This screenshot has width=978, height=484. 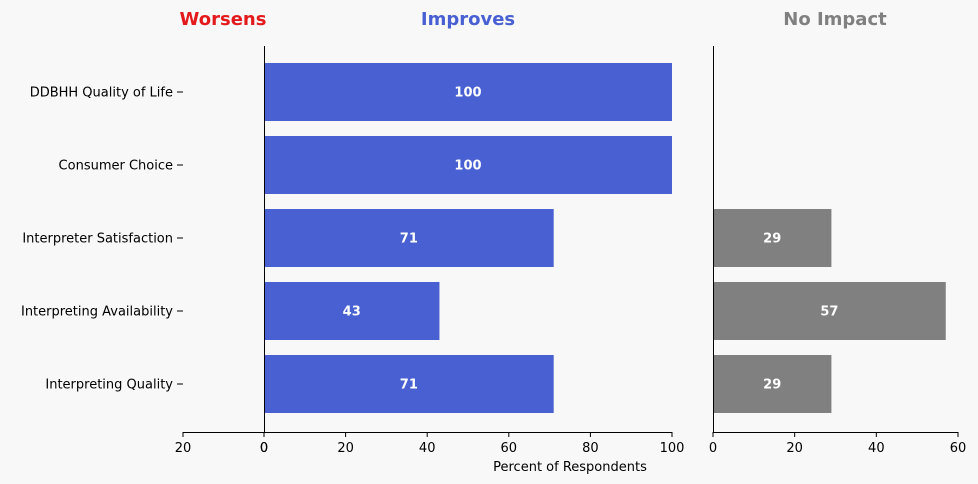 What do you see at coordinates (590, 448) in the screenshot?
I see `x-tick-label: 80` at bounding box center [590, 448].